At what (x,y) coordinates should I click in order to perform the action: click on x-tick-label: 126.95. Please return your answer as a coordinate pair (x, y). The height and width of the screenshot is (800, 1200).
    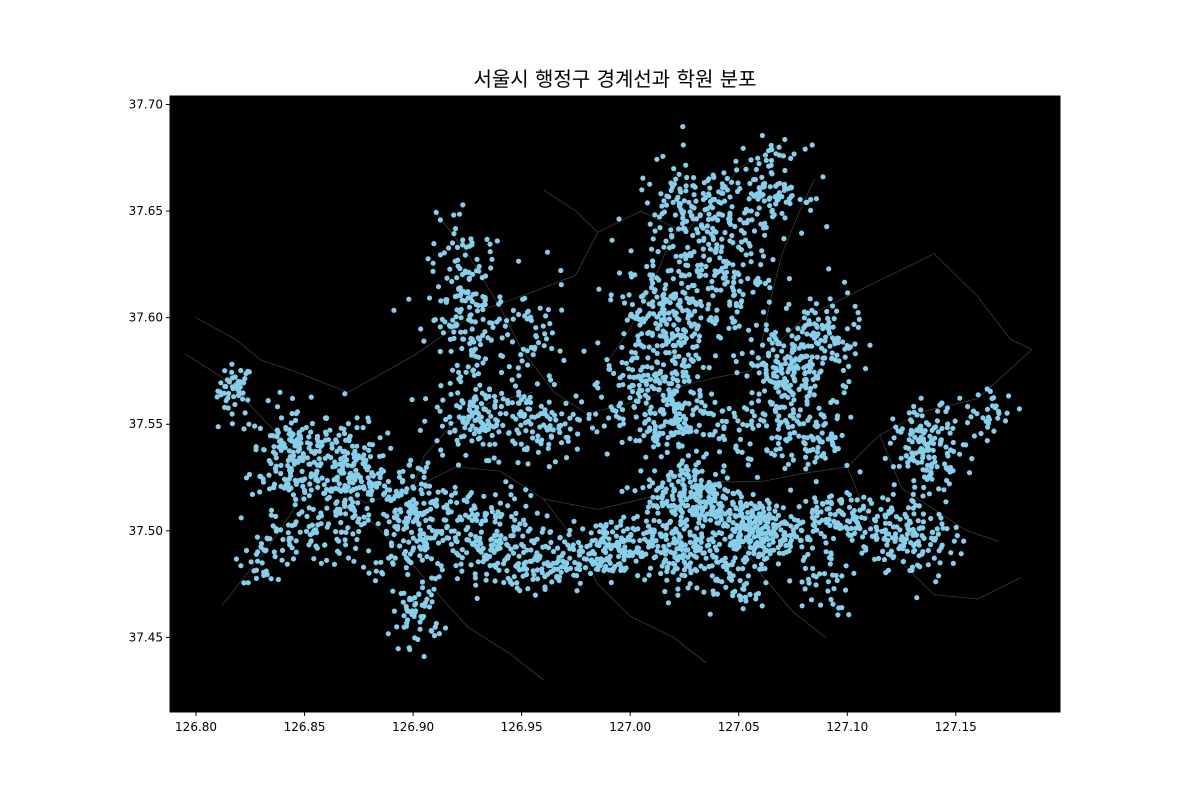
    Looking at the image, I should click on (522, 727).